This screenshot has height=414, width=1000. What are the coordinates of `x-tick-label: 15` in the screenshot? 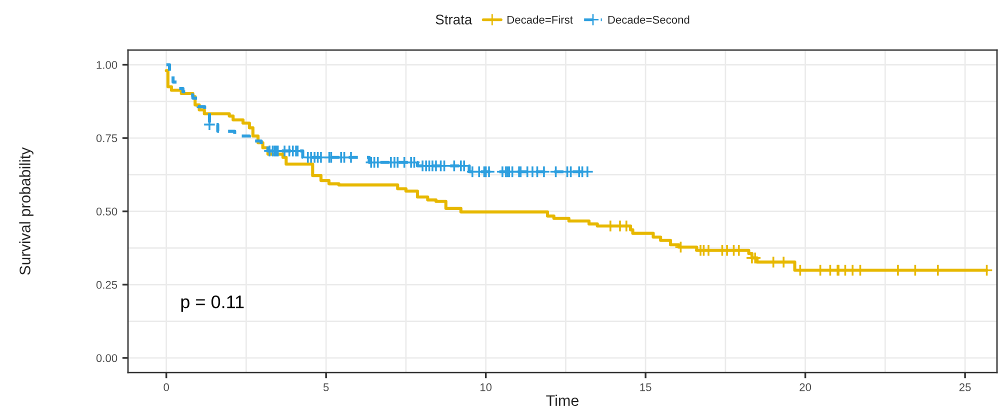 It's located at (646, 387).